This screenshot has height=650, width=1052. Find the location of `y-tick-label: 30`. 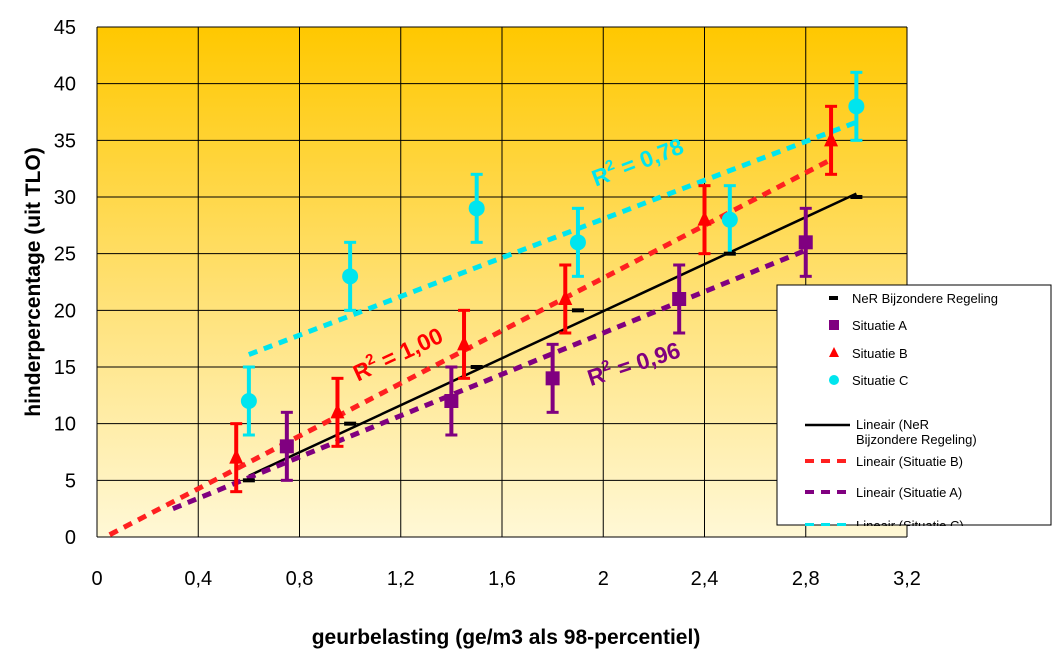

y-tick-label: 30 is located at coordinates (65, 198).